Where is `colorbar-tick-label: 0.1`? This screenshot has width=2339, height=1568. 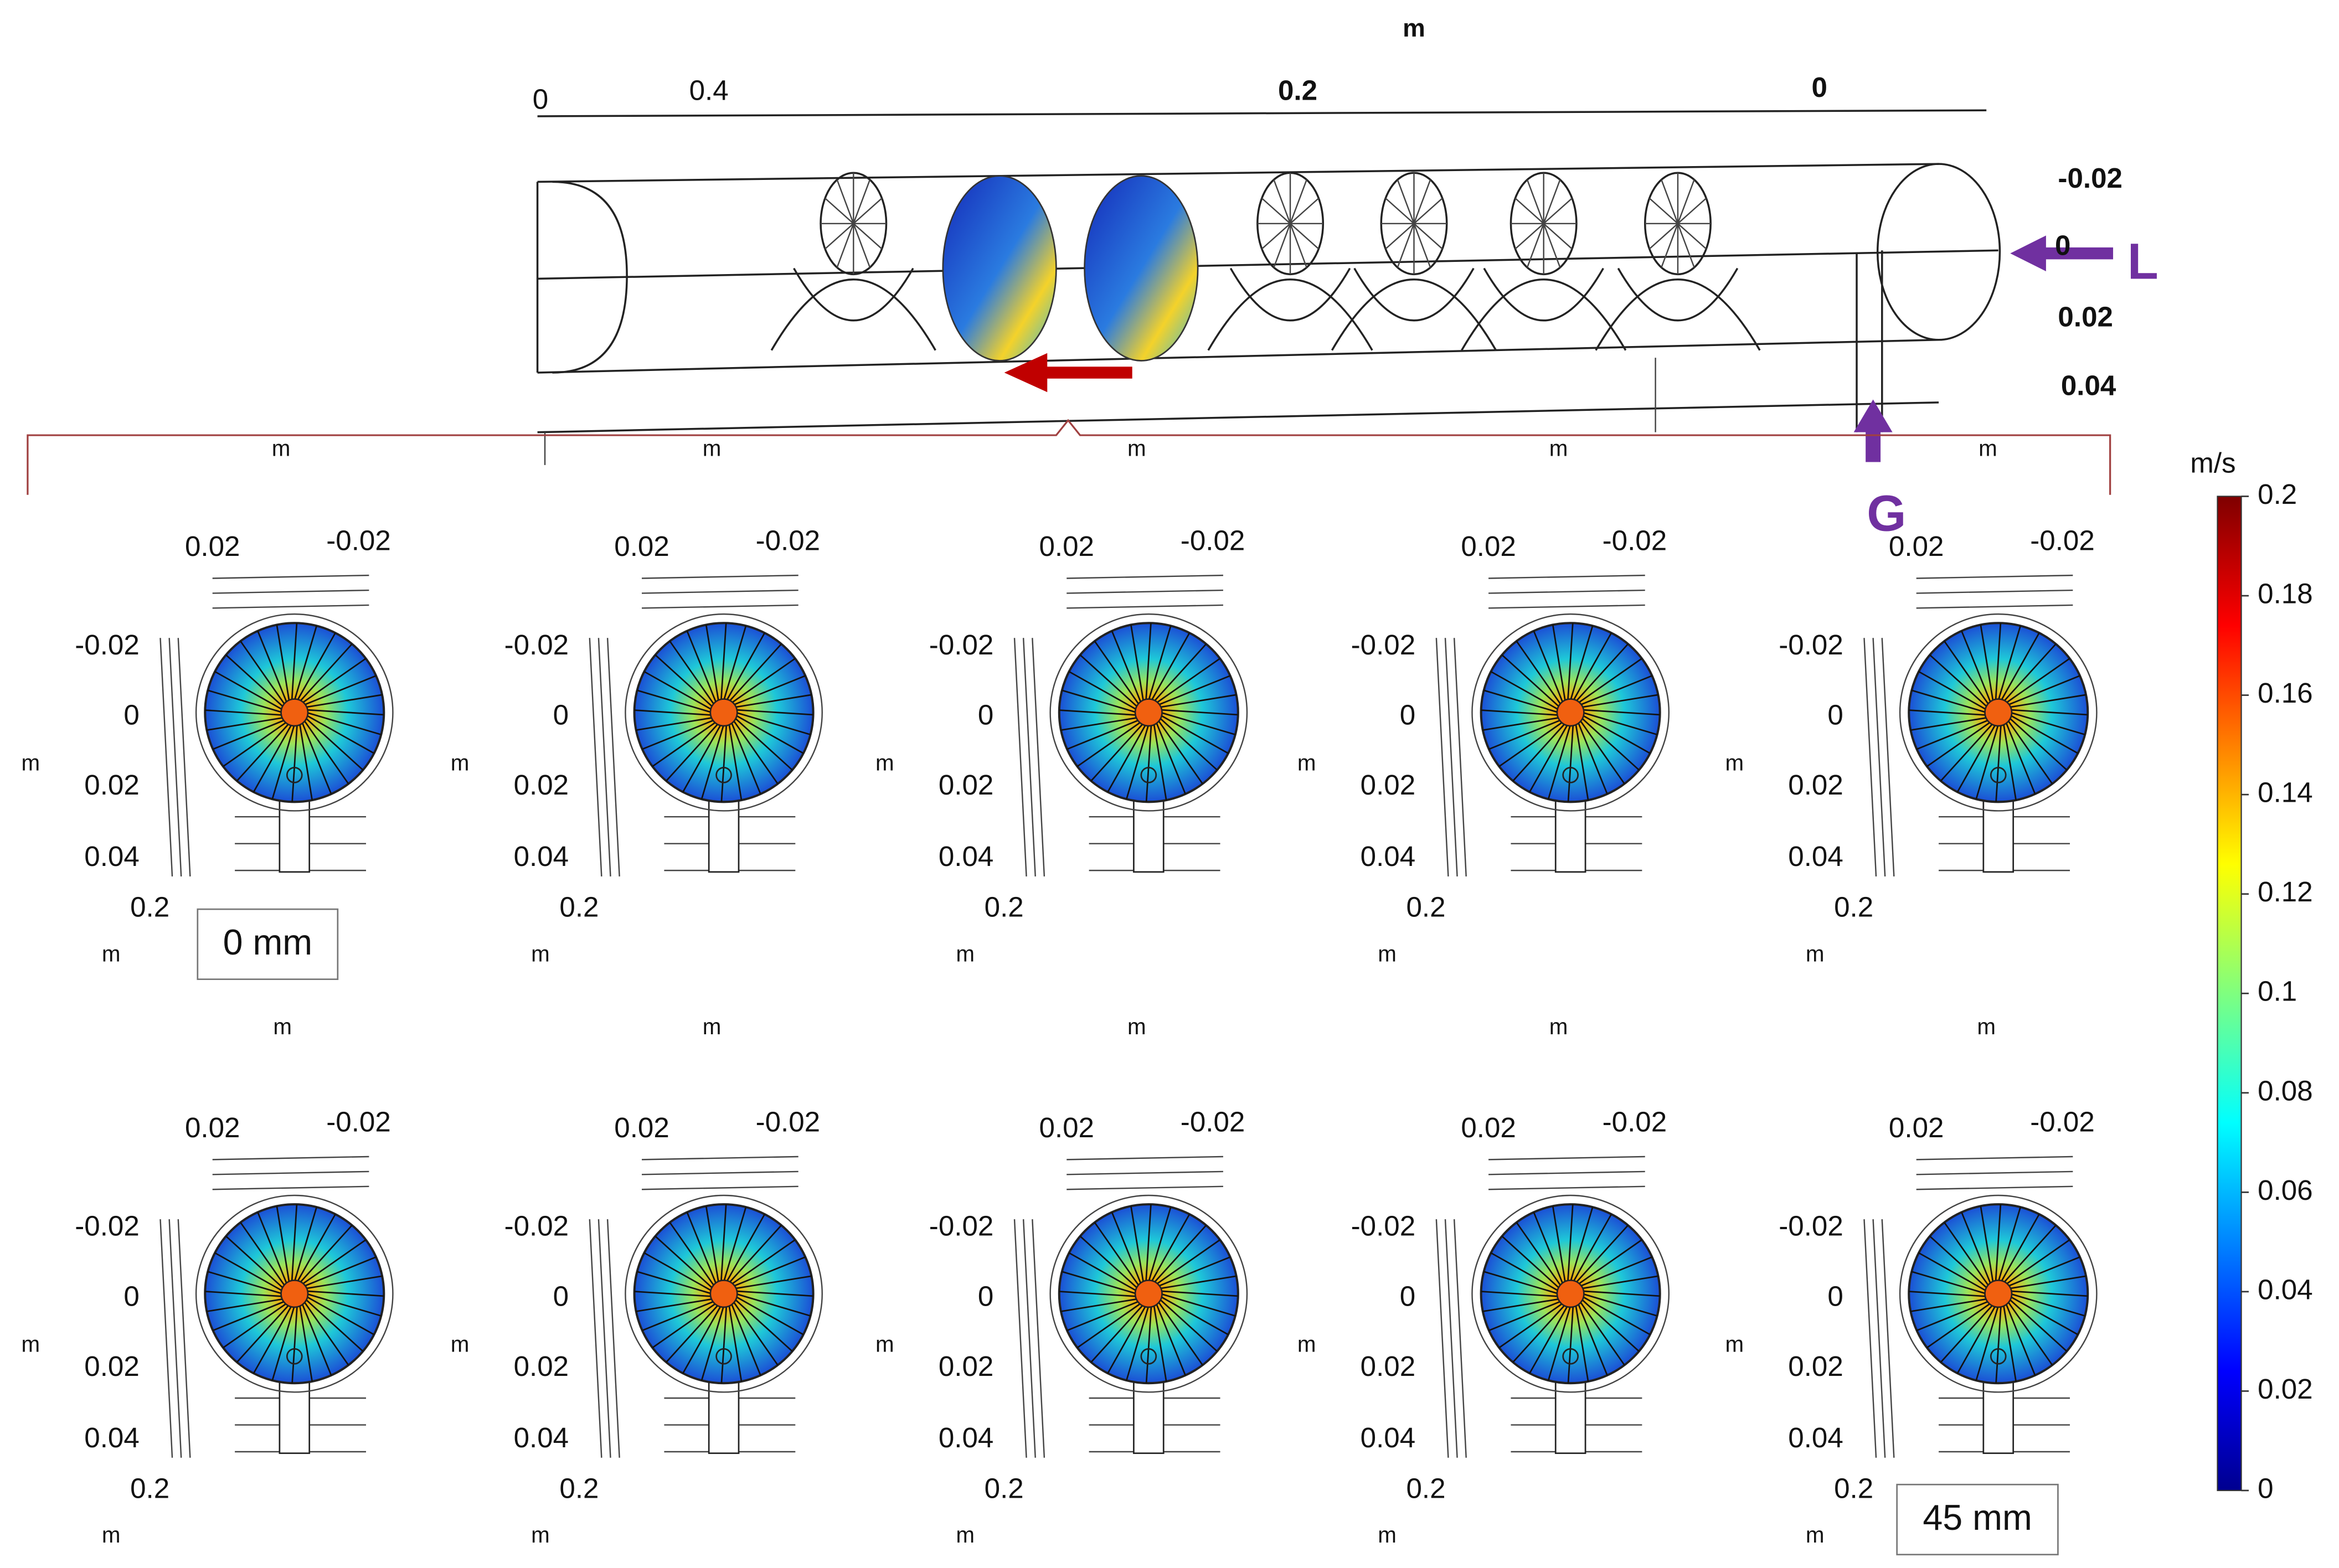
colorbar-tick-label: 0.1 is located at coordinates (2277, 991).